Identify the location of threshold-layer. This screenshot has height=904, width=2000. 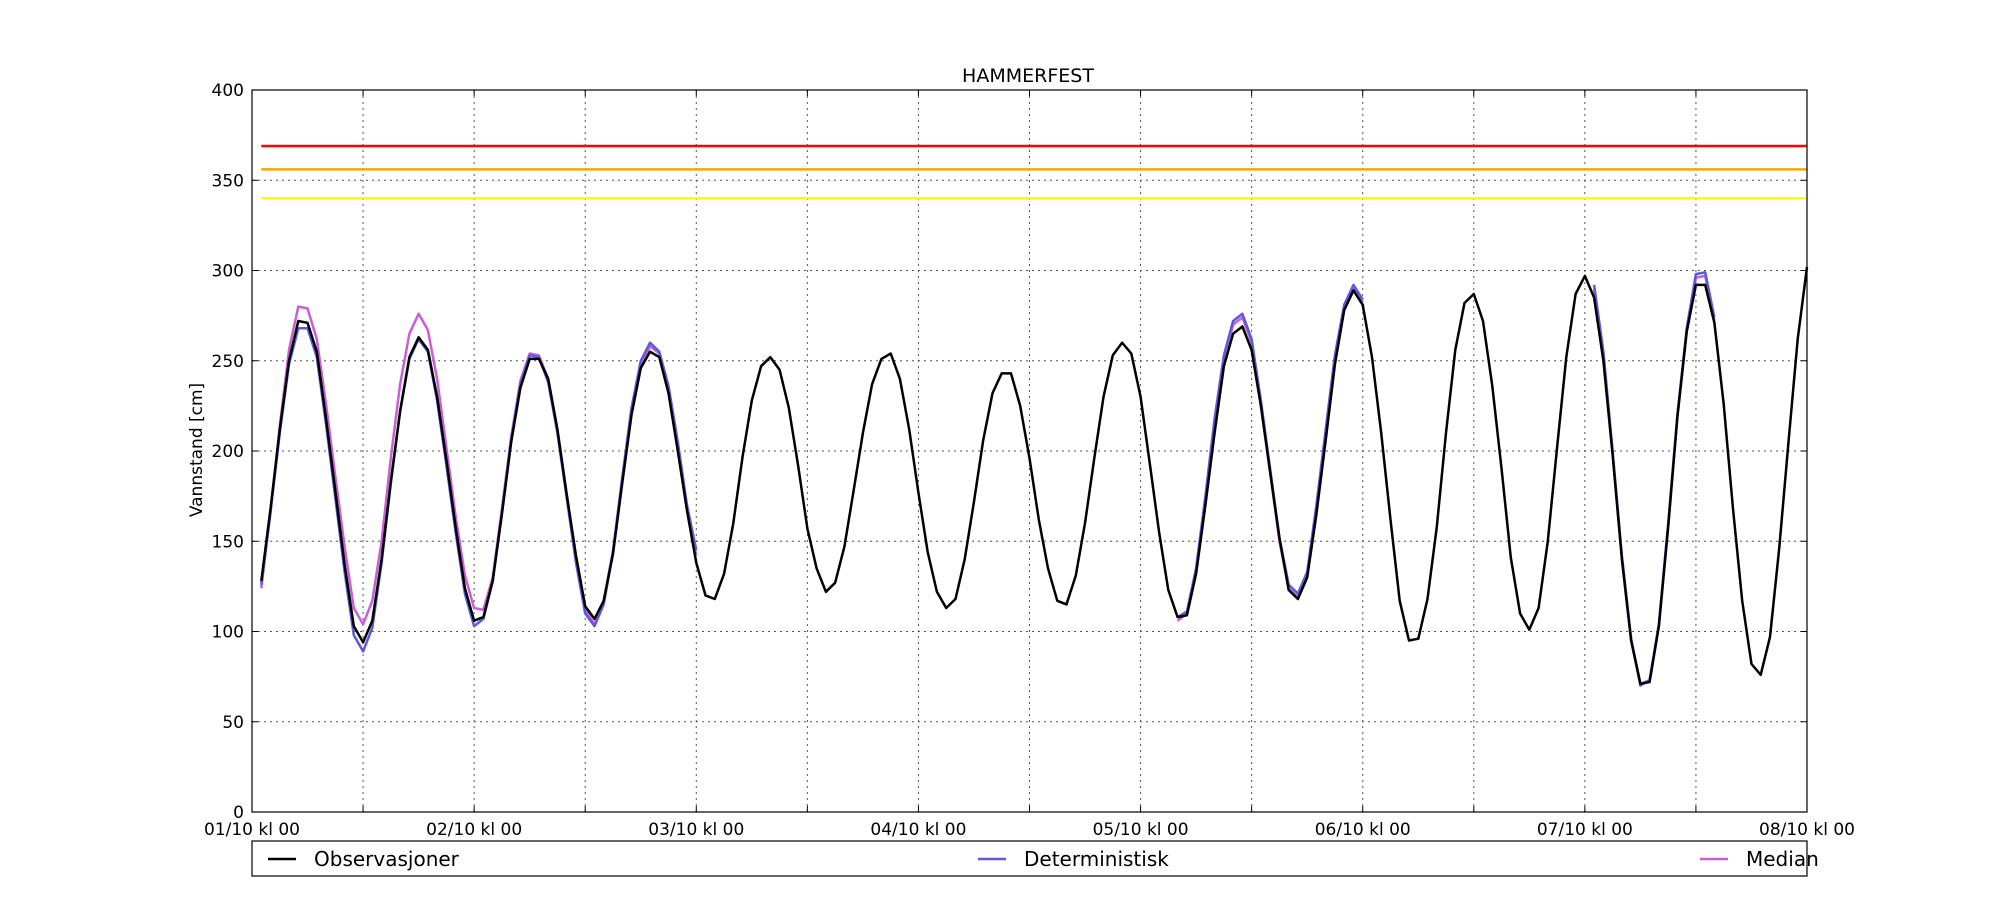
(1034, 172).